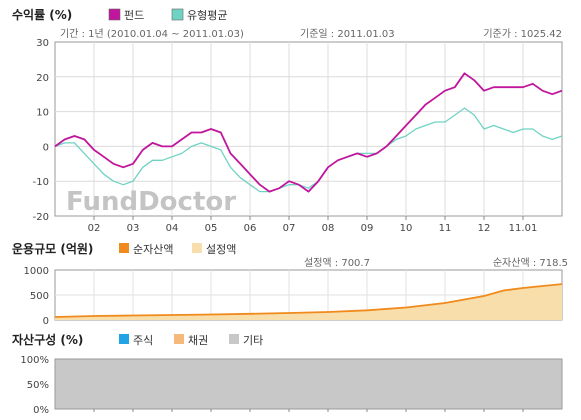 The height and width of the screenshot is (420, 581). Describe the element at coordinates (250, 228) in the screenshot. I see `x-tick-label: 06` at that location.